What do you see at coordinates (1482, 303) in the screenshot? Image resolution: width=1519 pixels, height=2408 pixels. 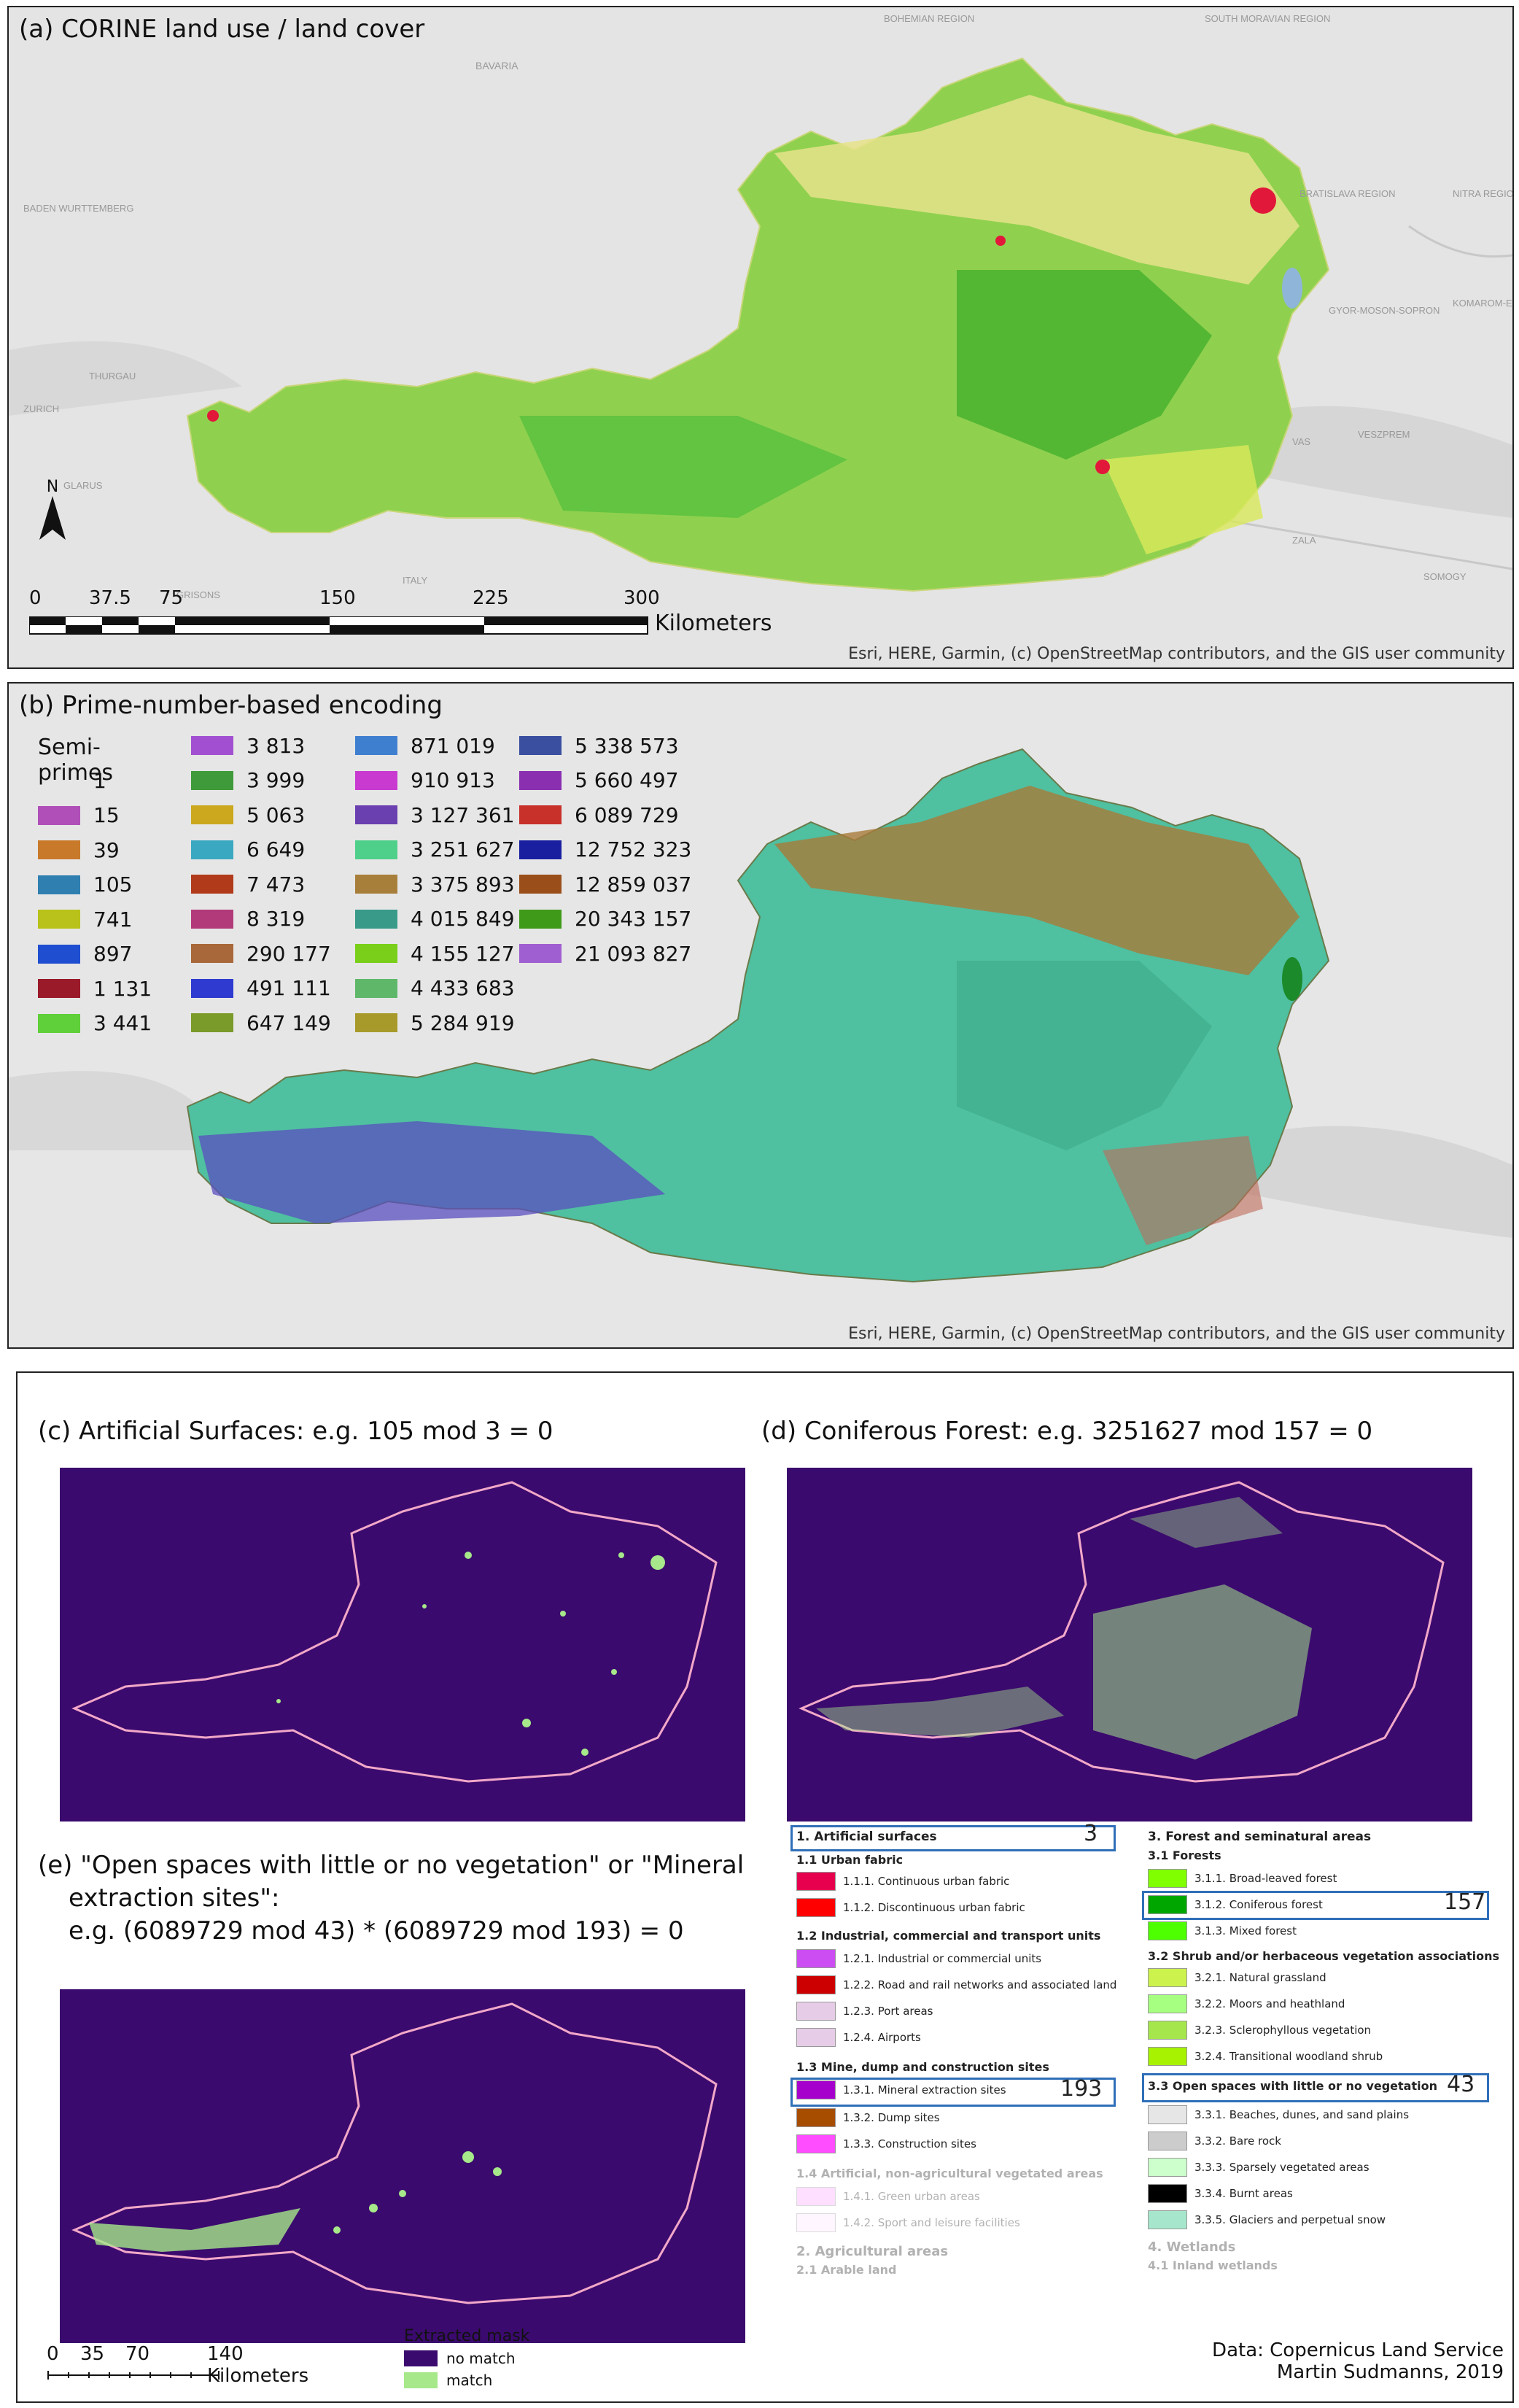 I see `label-komarom: KOMAROM-ESZTERGOM` at bounding box center [1482, 303].